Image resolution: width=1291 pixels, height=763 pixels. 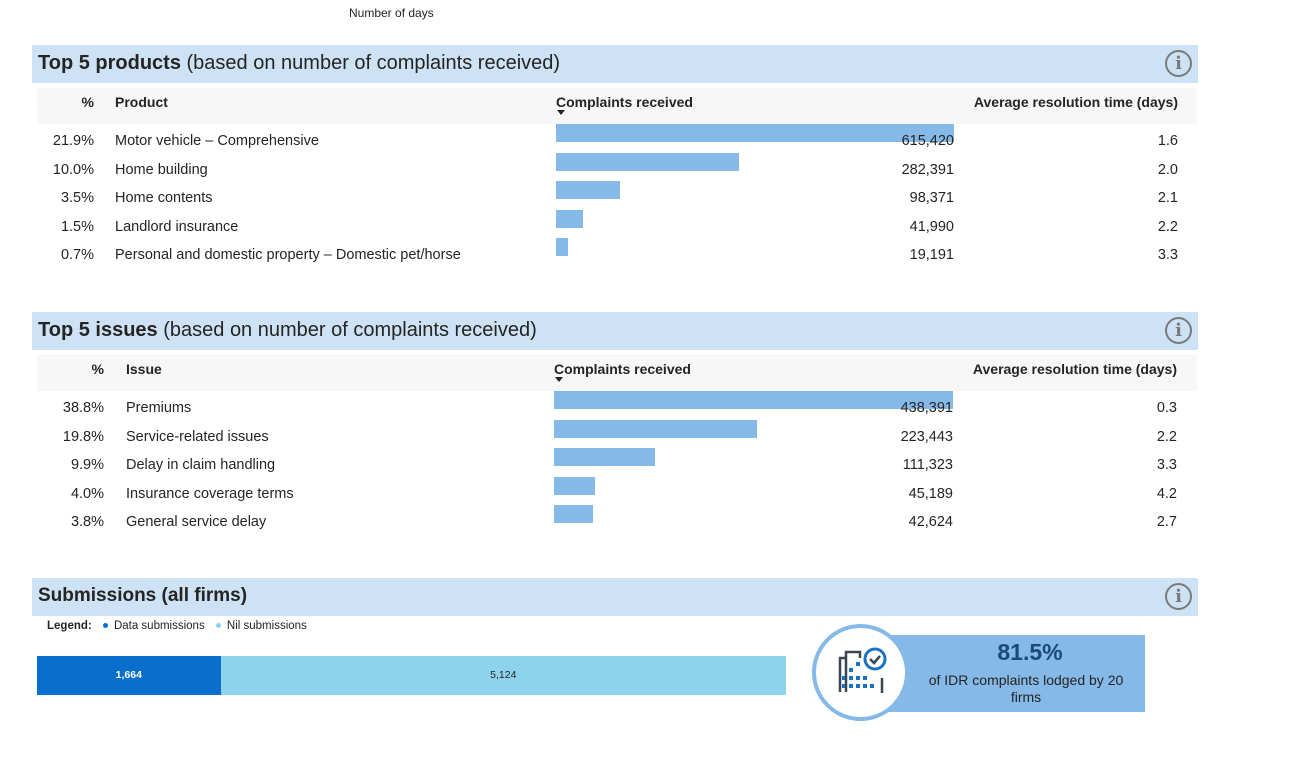 What do you see at coordinates (347, 330) in the screenshot?
I see `issues-subtitle: (based on number of complaints received)` at bounding box center [347, 330].